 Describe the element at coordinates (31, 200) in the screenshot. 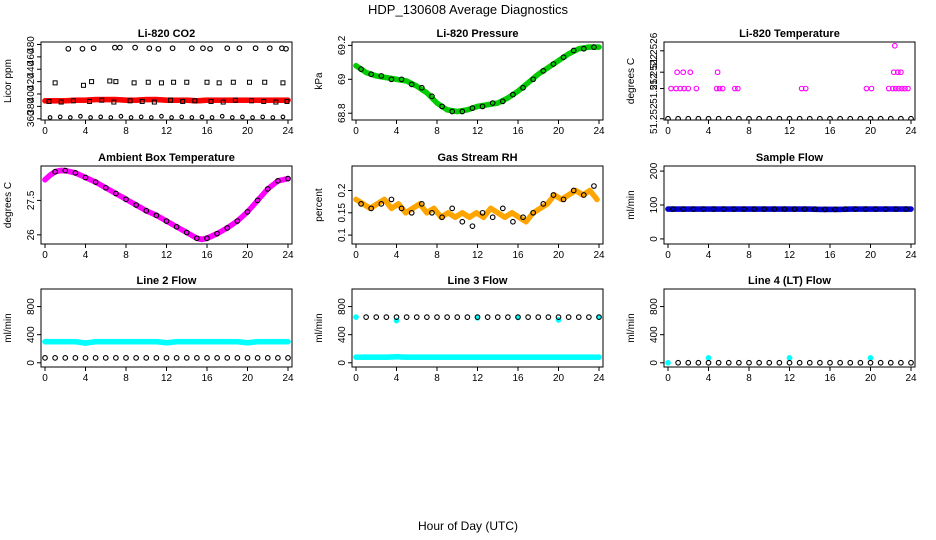

I see `y-tick-label: 27.5` at that location.